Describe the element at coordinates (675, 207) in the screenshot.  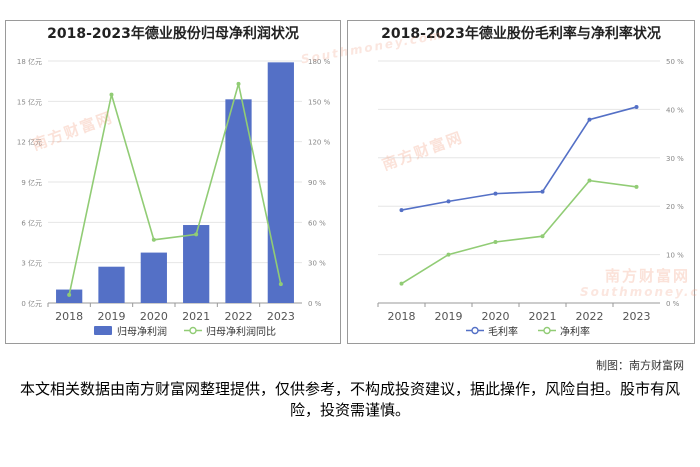
I see `y-right-tick-label: 20 %` at that location.